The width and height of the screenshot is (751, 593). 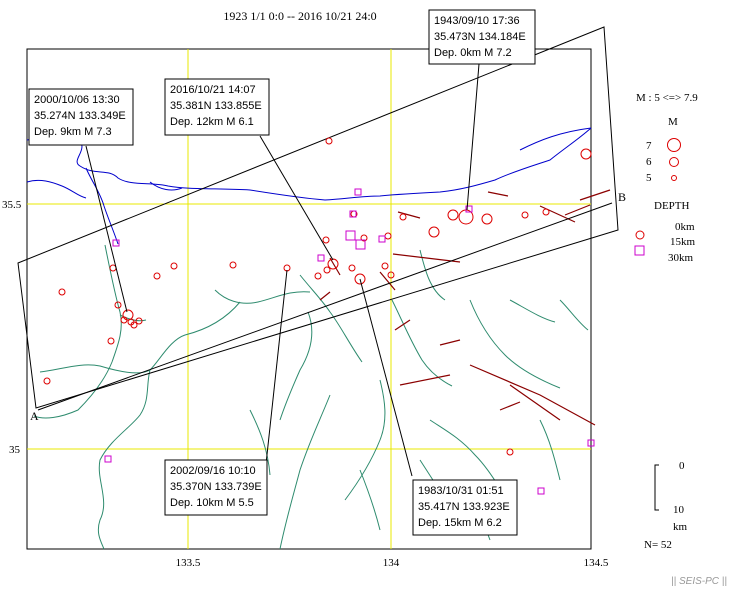 What do you see at coordinates (679, 510) in the screenshot?
I see `scale-bottom-label: 10` at bounding box center [679, 510].